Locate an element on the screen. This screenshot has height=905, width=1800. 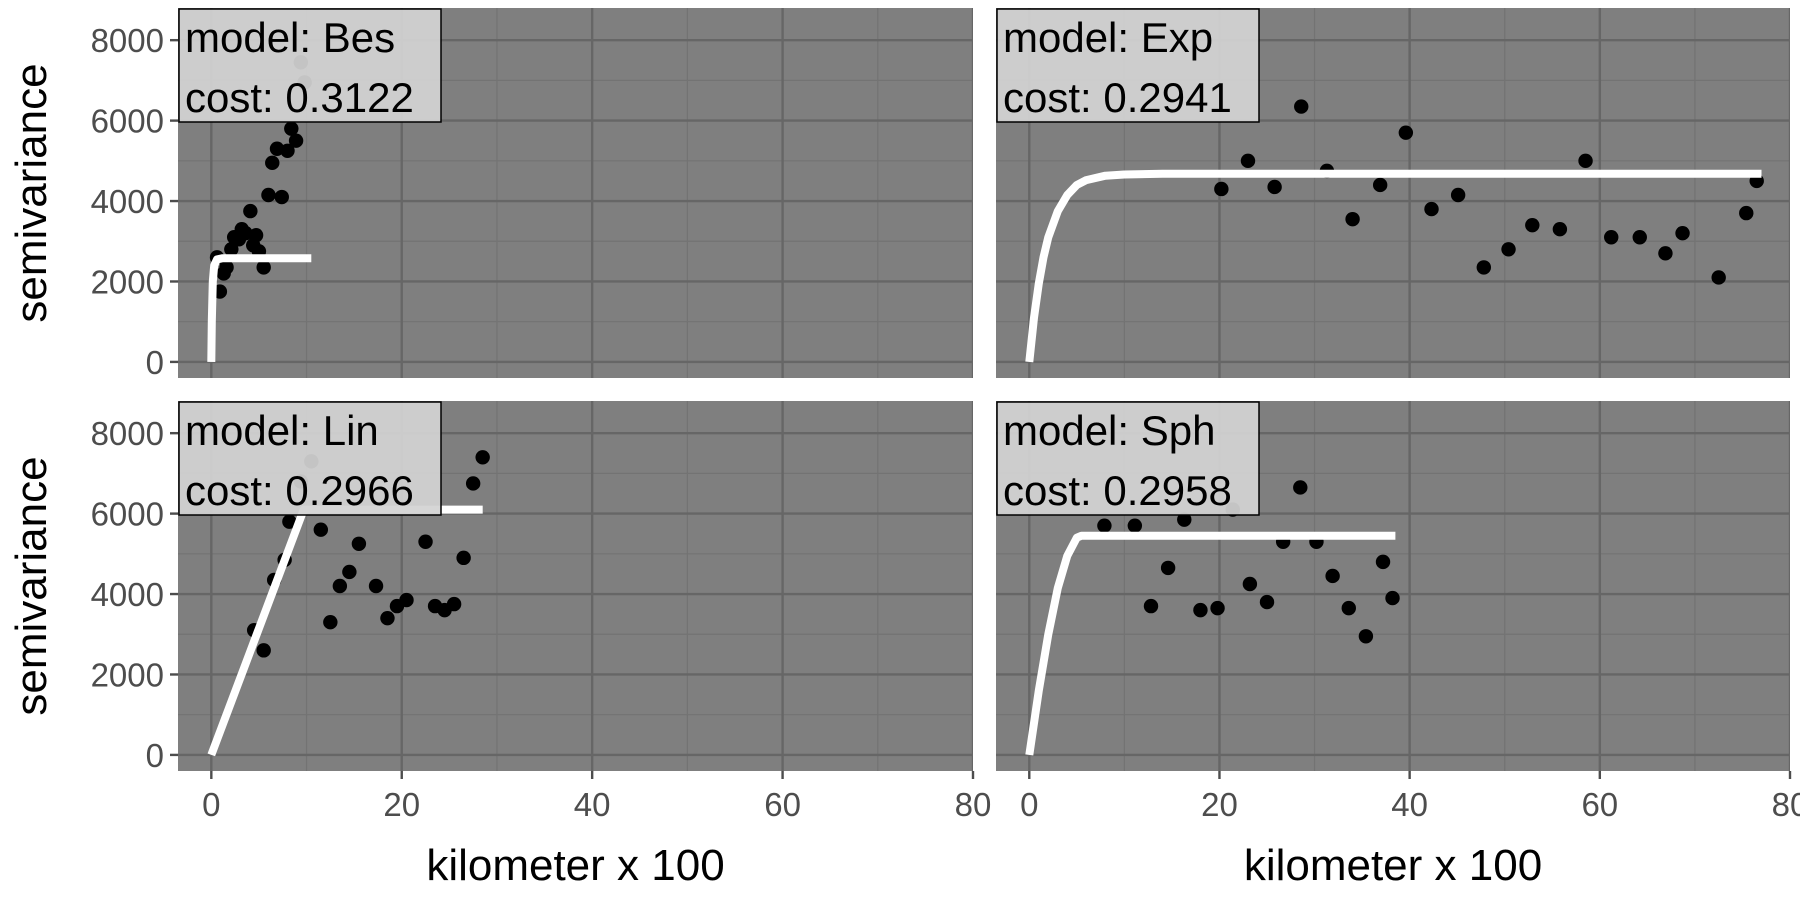
model-name-label: model: Sph is located at coordinates (1109, 430).